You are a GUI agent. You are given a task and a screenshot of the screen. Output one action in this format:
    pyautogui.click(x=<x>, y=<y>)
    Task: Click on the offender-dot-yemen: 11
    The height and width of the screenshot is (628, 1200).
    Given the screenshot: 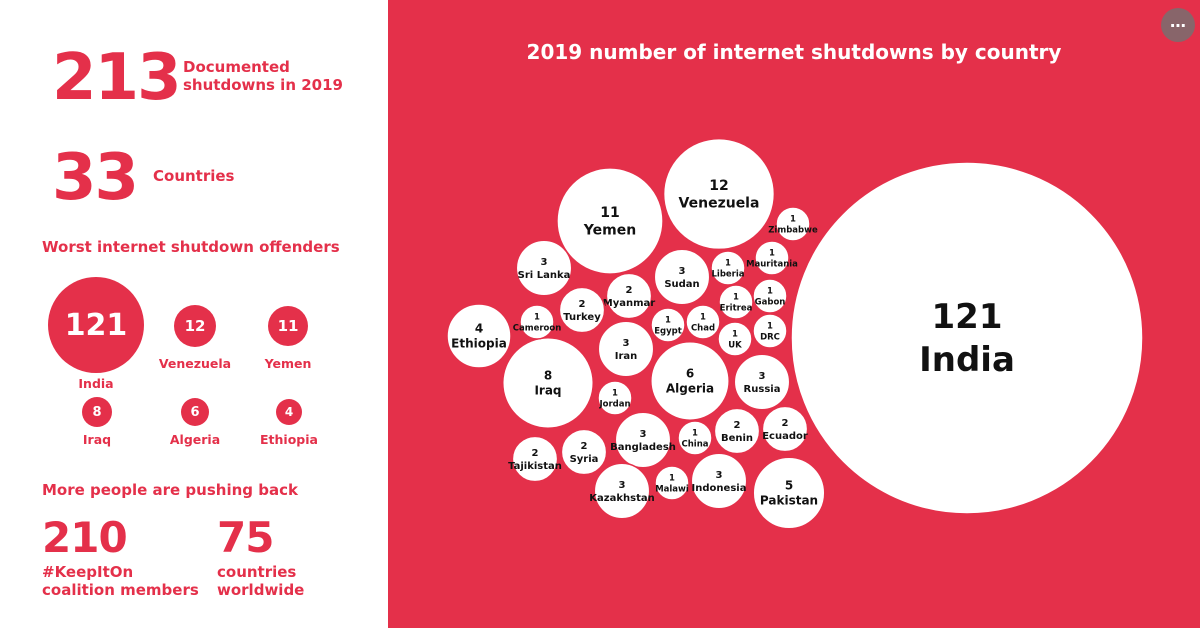 What is the action you would take?
    pyautogui.click(x=288, y=326)
    